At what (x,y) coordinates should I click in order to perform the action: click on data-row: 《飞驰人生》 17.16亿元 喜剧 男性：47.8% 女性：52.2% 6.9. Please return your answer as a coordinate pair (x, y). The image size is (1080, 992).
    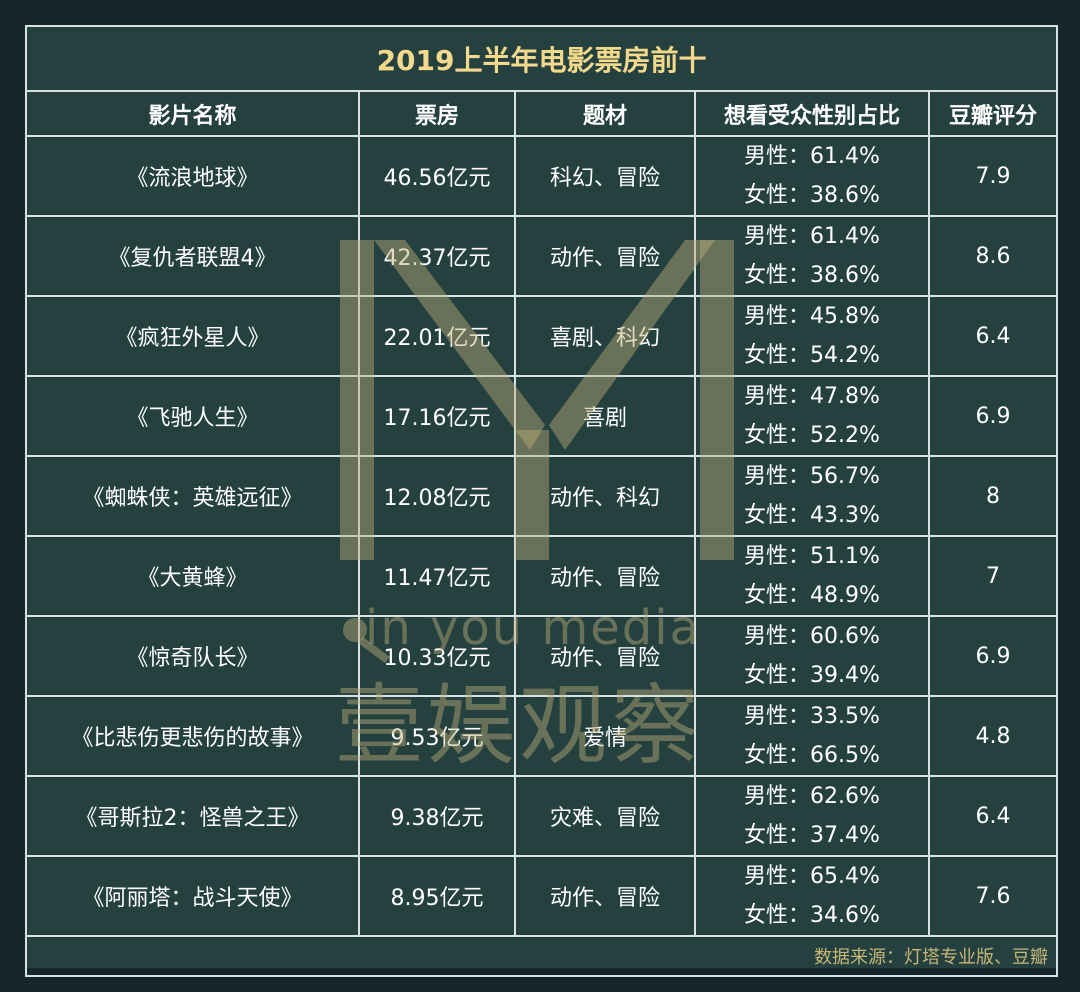
    Looking at the image, I should click on (542, 416).